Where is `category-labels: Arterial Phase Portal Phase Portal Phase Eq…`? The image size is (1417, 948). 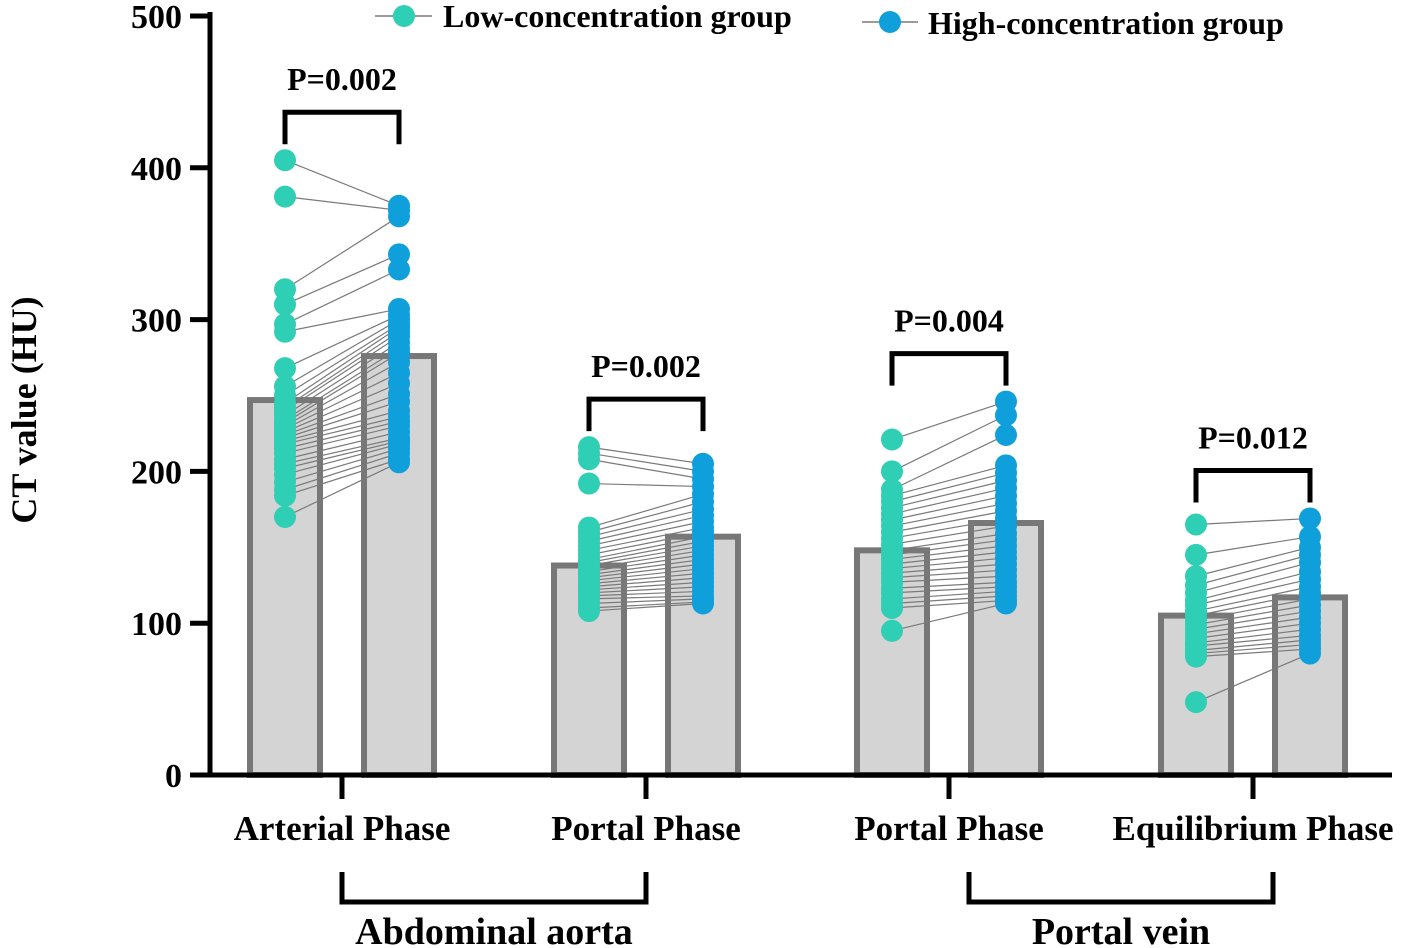
category-labels: Arterial Phase Portal Phase Portal Phase Eq… is located at coordinates (814, 828).